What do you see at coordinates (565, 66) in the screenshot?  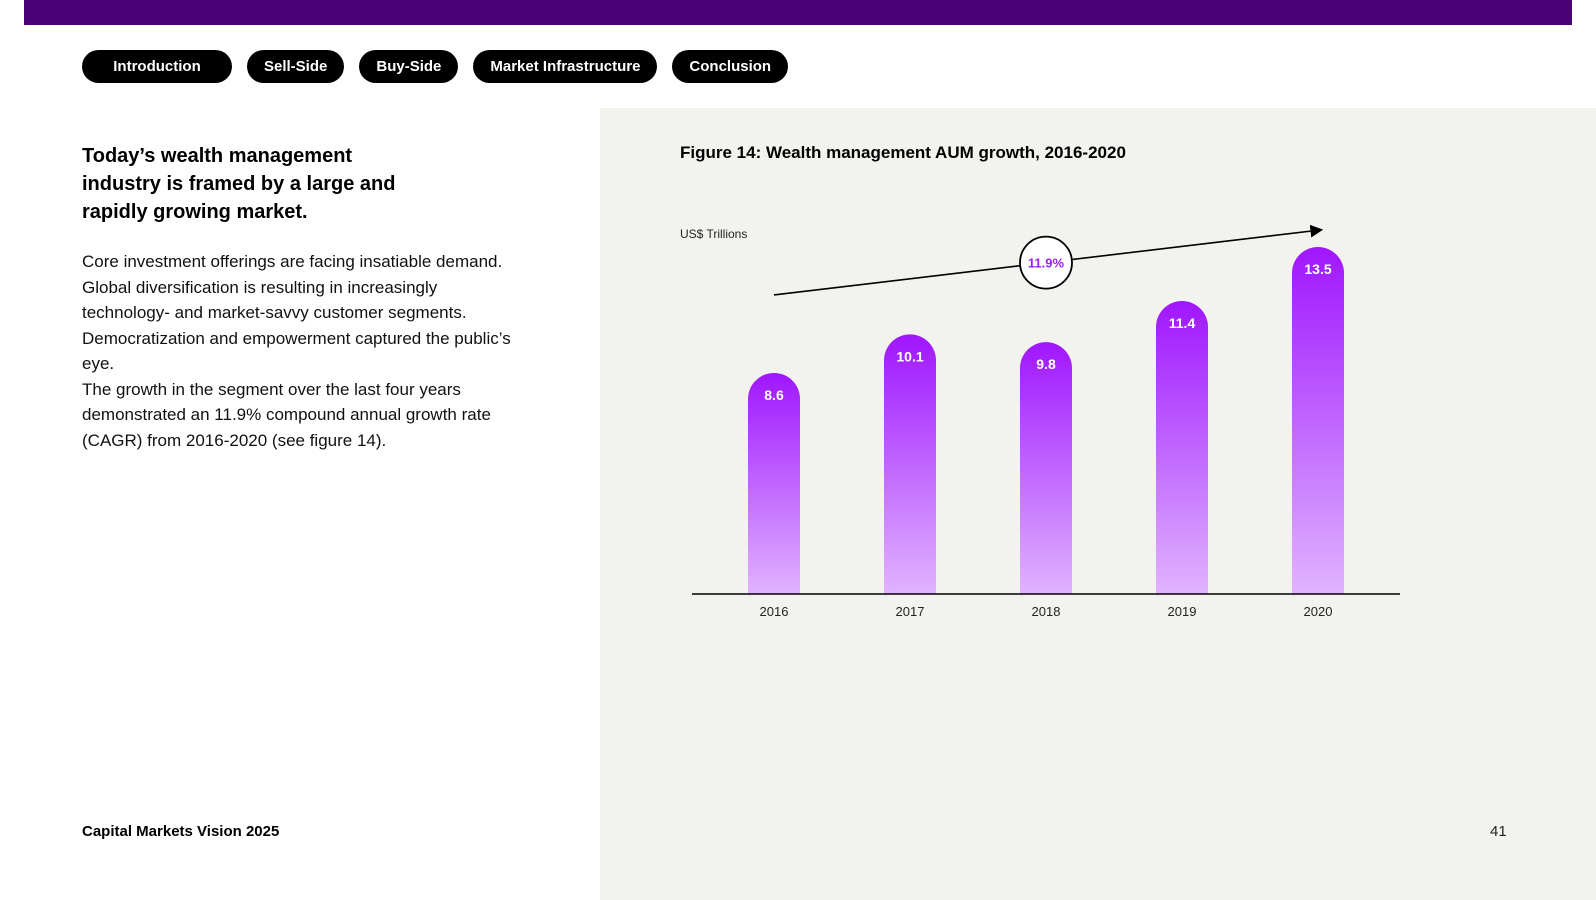 I see `tab-market-infrastructure: Market Infrastructure` at bounding box center [565, 66].